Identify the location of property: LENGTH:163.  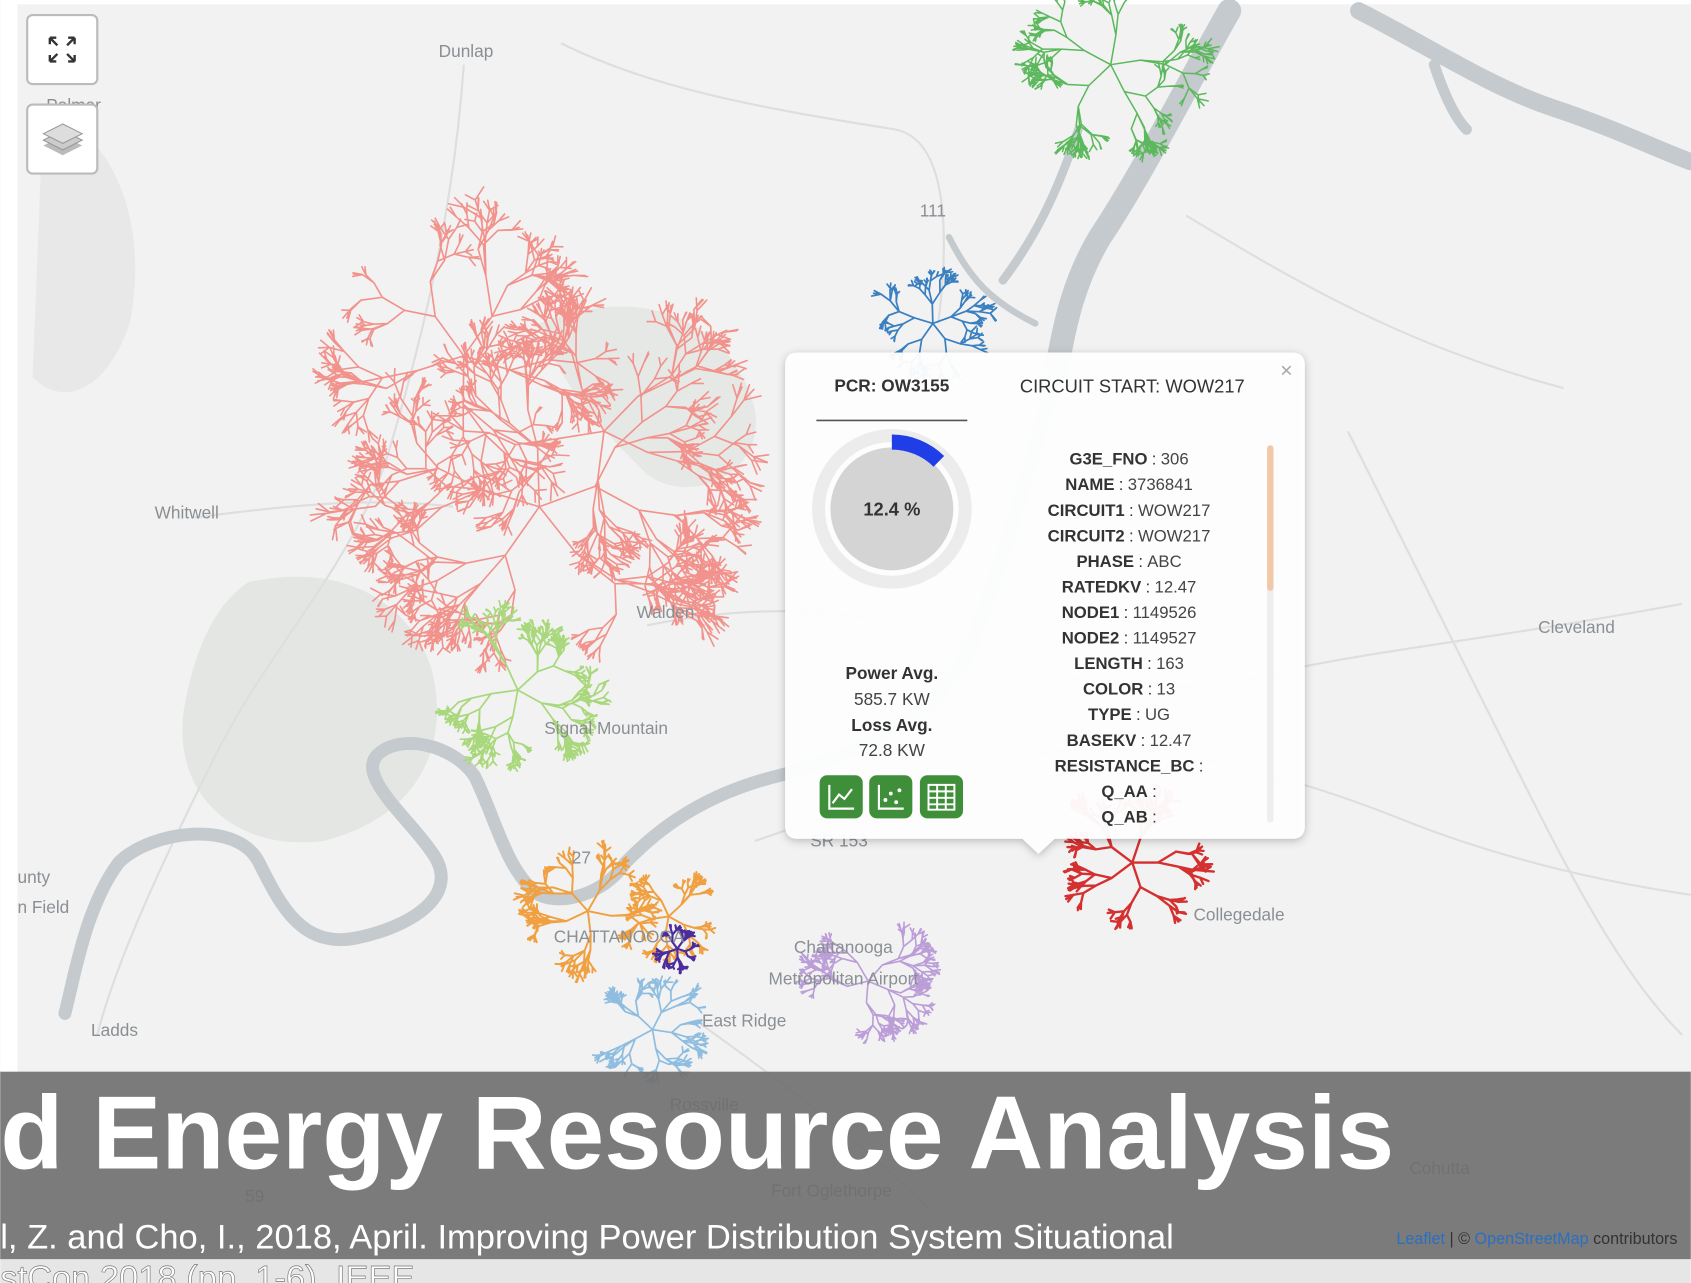
(1129, 663).